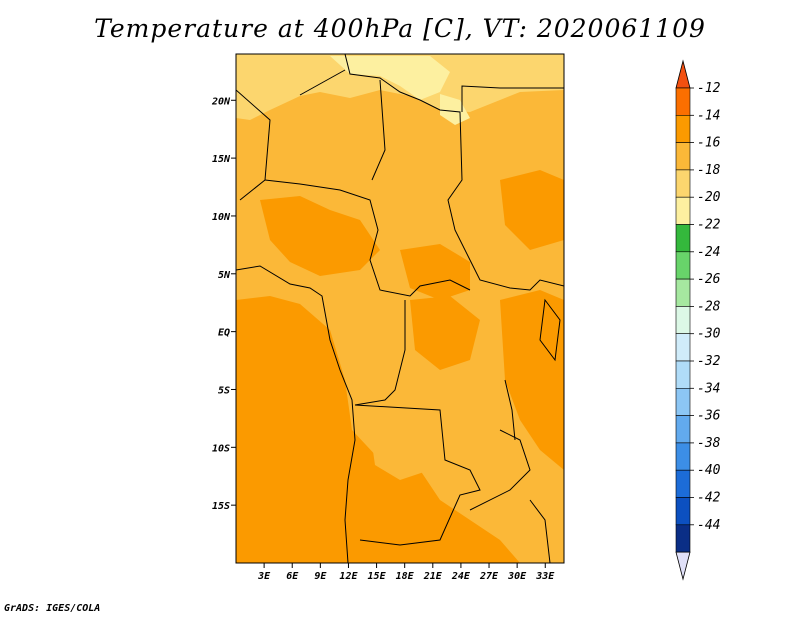 The height and width of the screenshot is (618, 800). I want to click on coastline-west, so click(296, 414).